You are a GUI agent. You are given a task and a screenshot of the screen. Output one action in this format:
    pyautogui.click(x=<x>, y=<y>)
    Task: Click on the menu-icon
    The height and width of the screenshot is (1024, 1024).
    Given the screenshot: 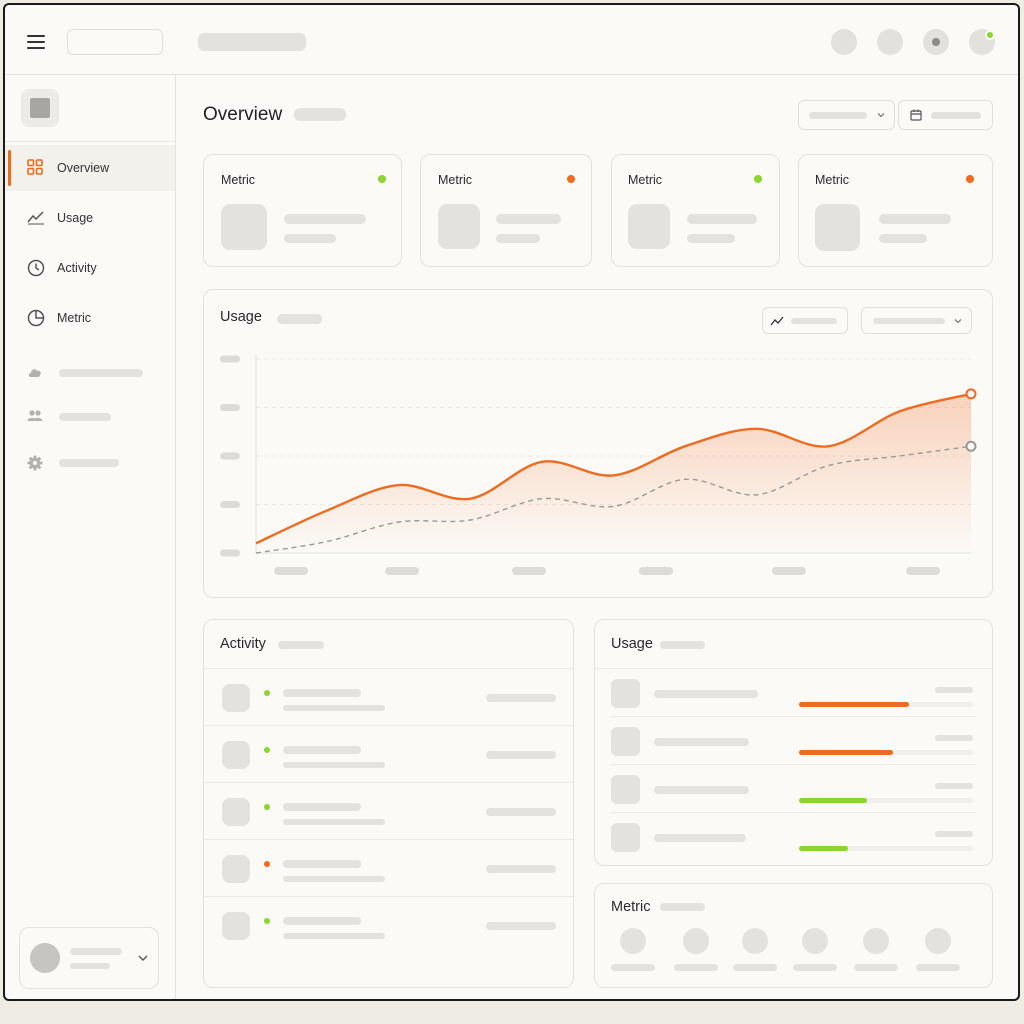 What is the action you would take?
    pyautogui.click(x=37, y=41)
    